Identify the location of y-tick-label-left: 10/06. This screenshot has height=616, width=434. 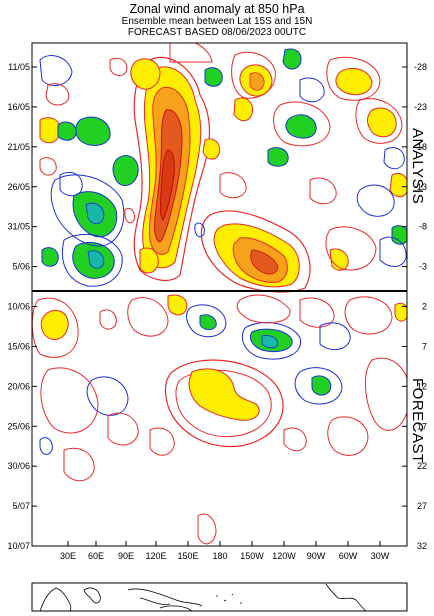
(18, 307).